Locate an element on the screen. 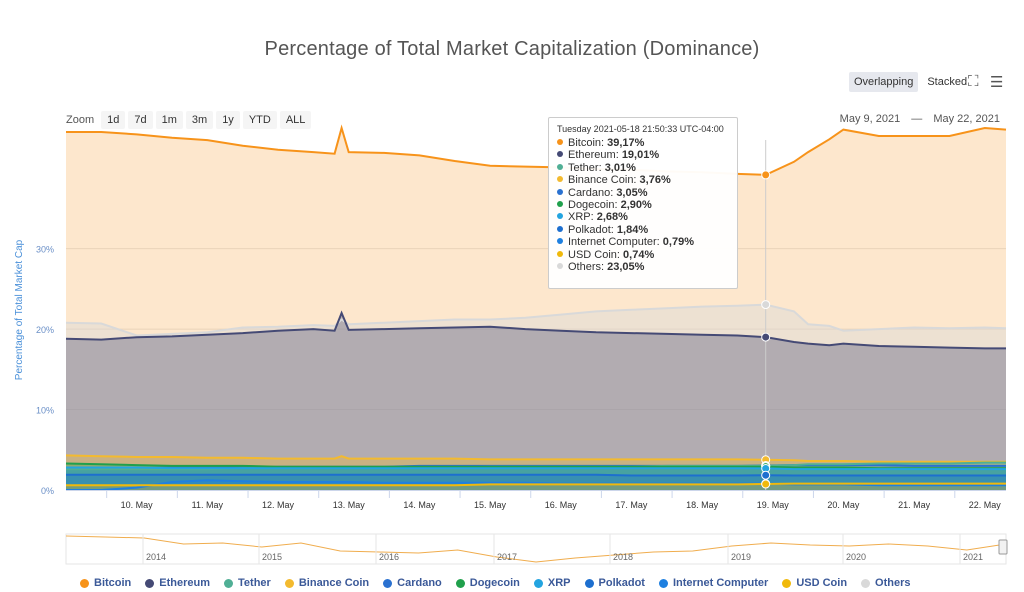 The height and width of the screenshot is (592, 1024). menu-icon: ☰ is located at coordinates (997, 82).